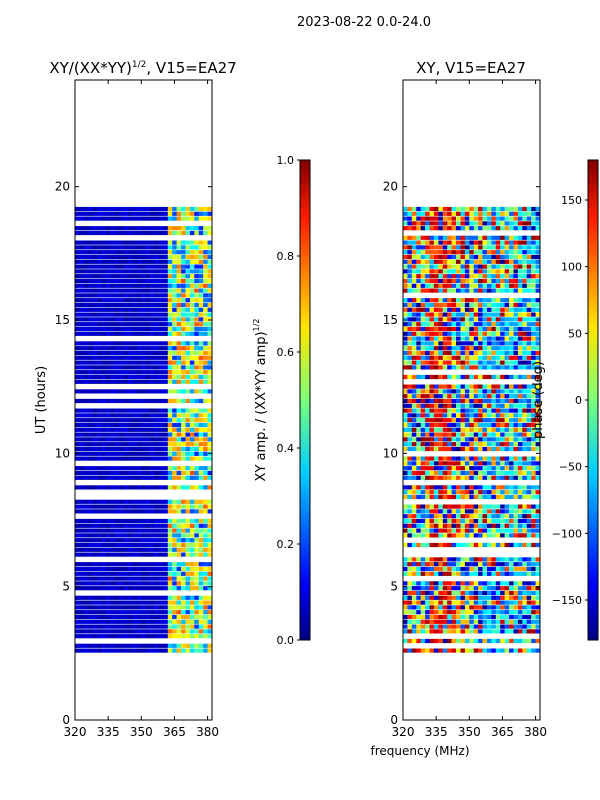 This screenshot has width=600, height=800. I want to click on x-tick-label: 350, so click(141, 732).